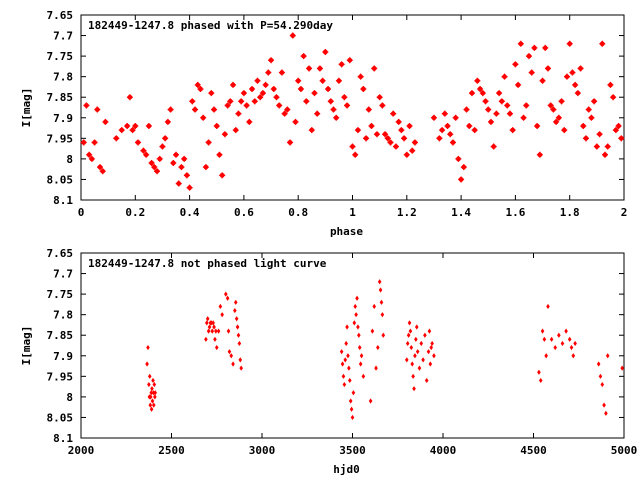  What do you see at coordinates (346, 469) in the screenshot?
I see `x-axis-label: hjd0` at bounding box center [346, 469].